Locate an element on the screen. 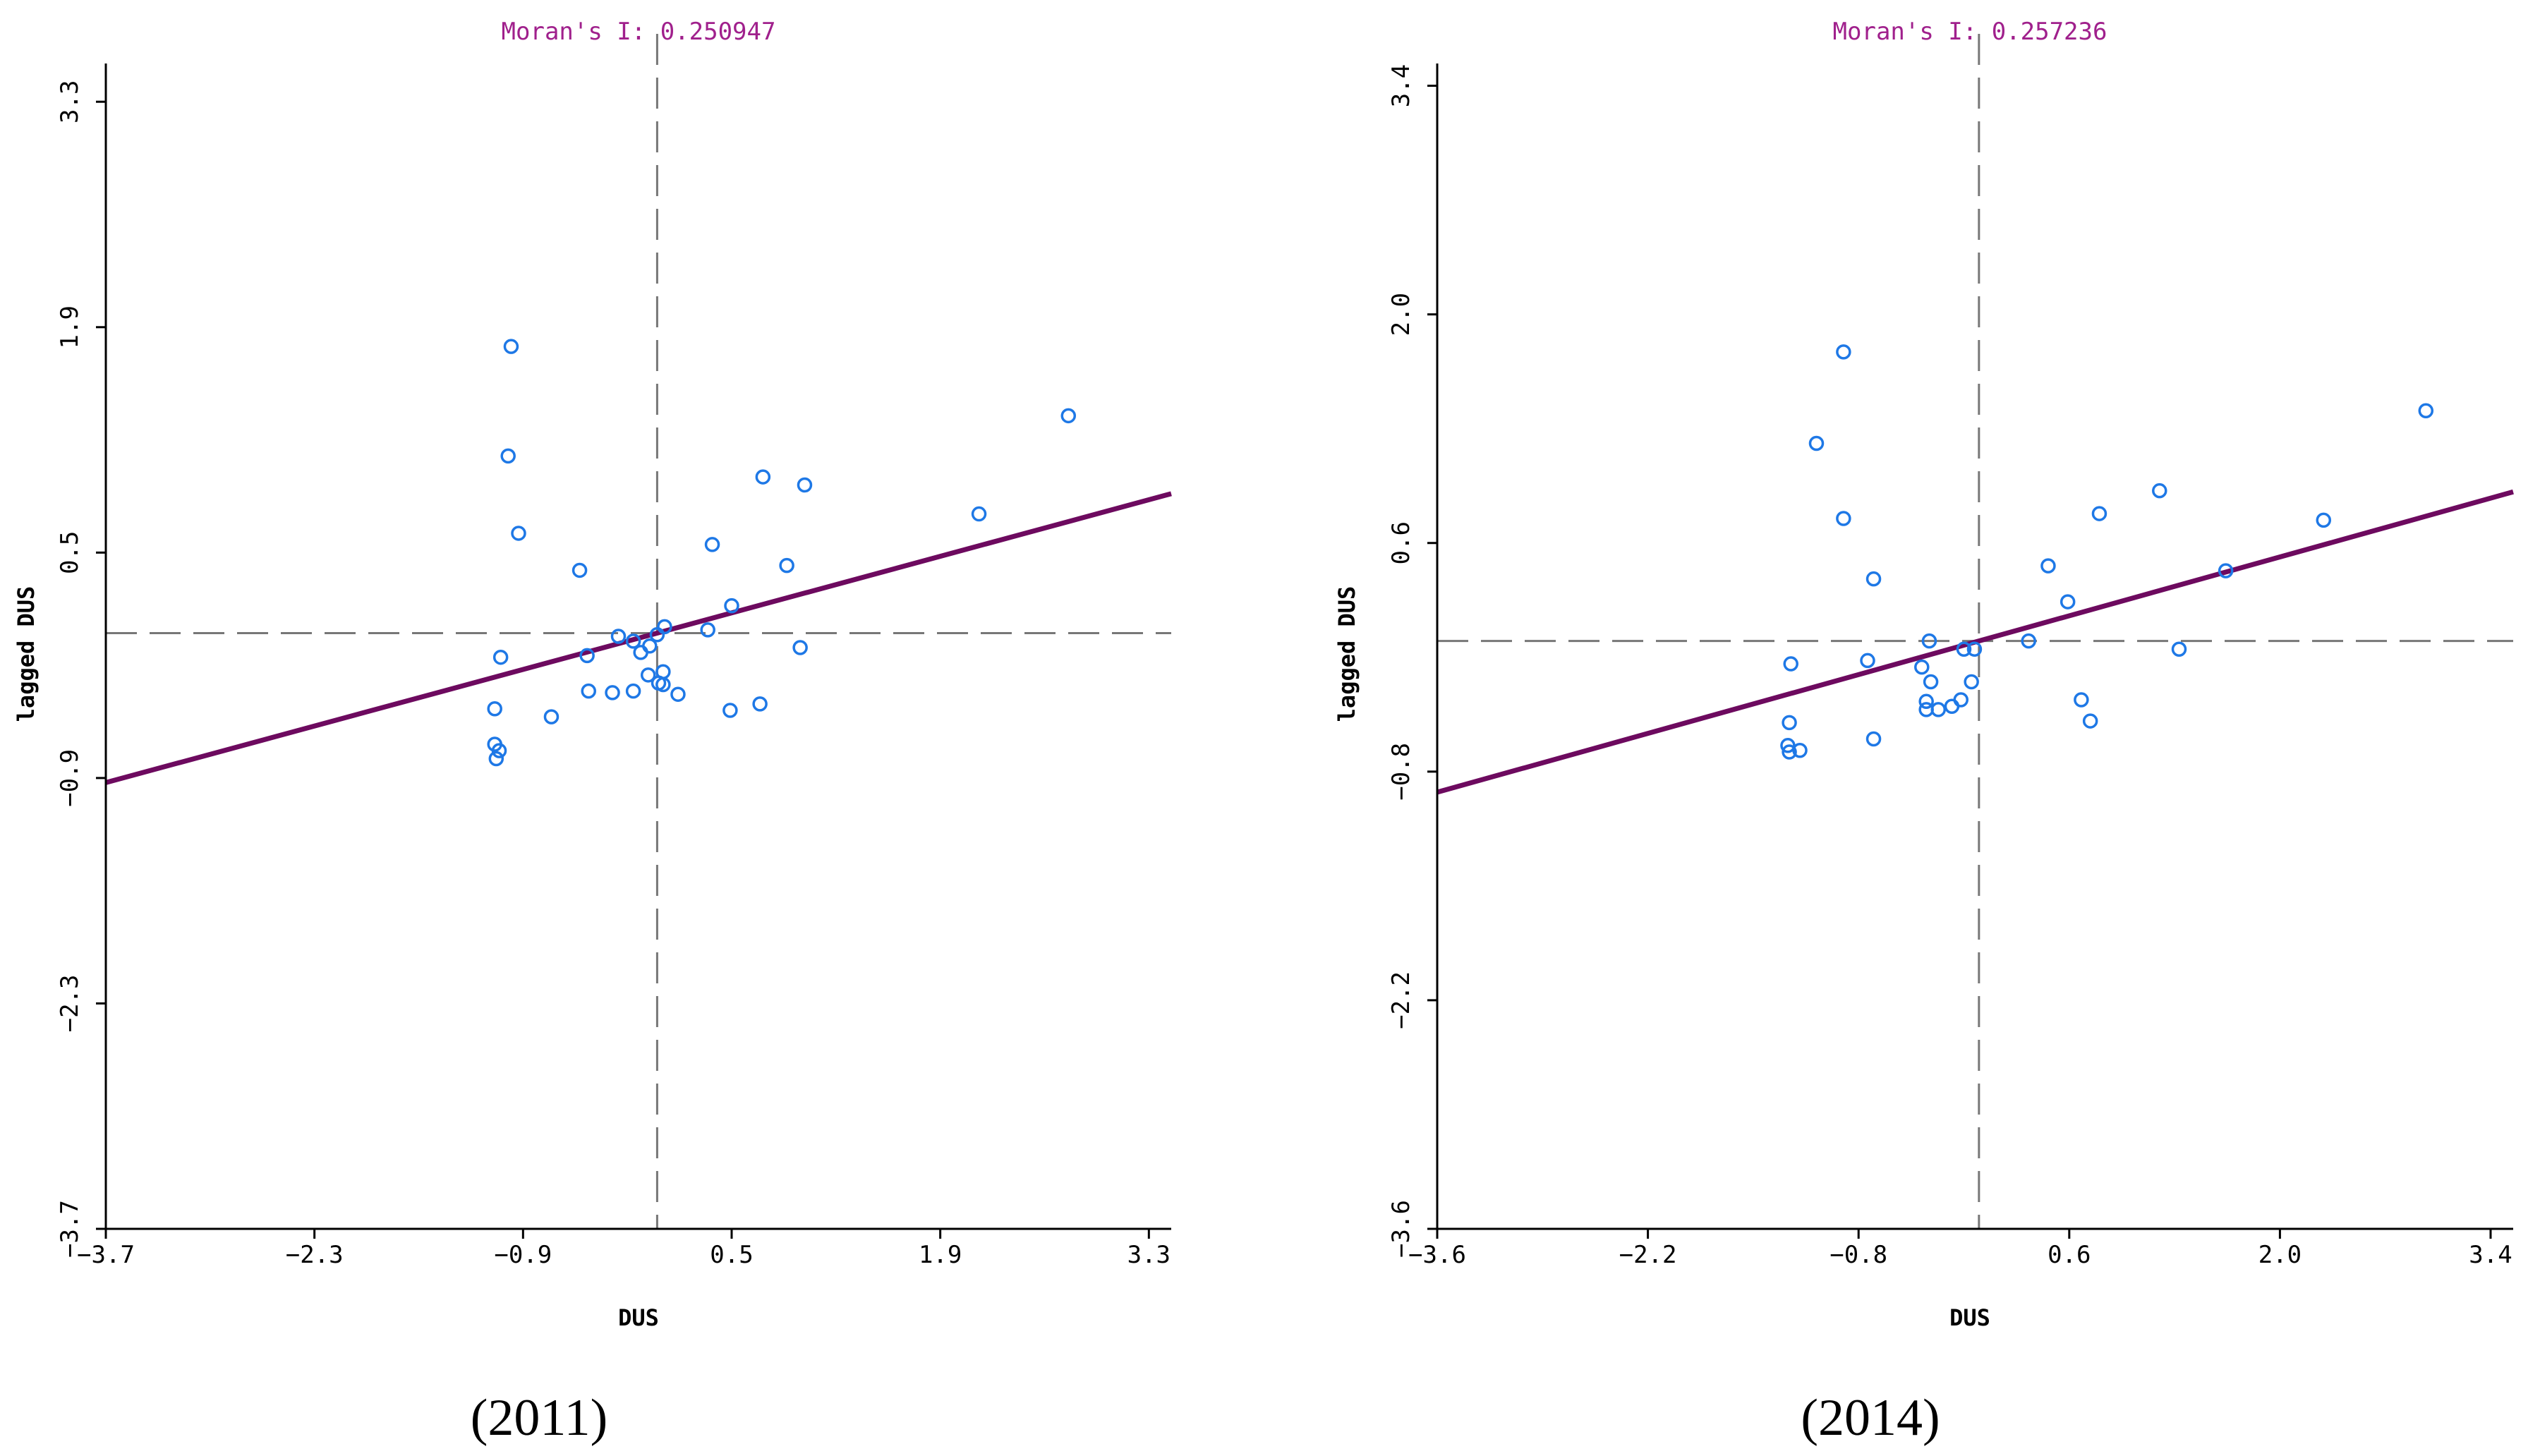 The image size is (2528, 1456). y-tick-label: 2.0 is located at coordinates (1401, 315).